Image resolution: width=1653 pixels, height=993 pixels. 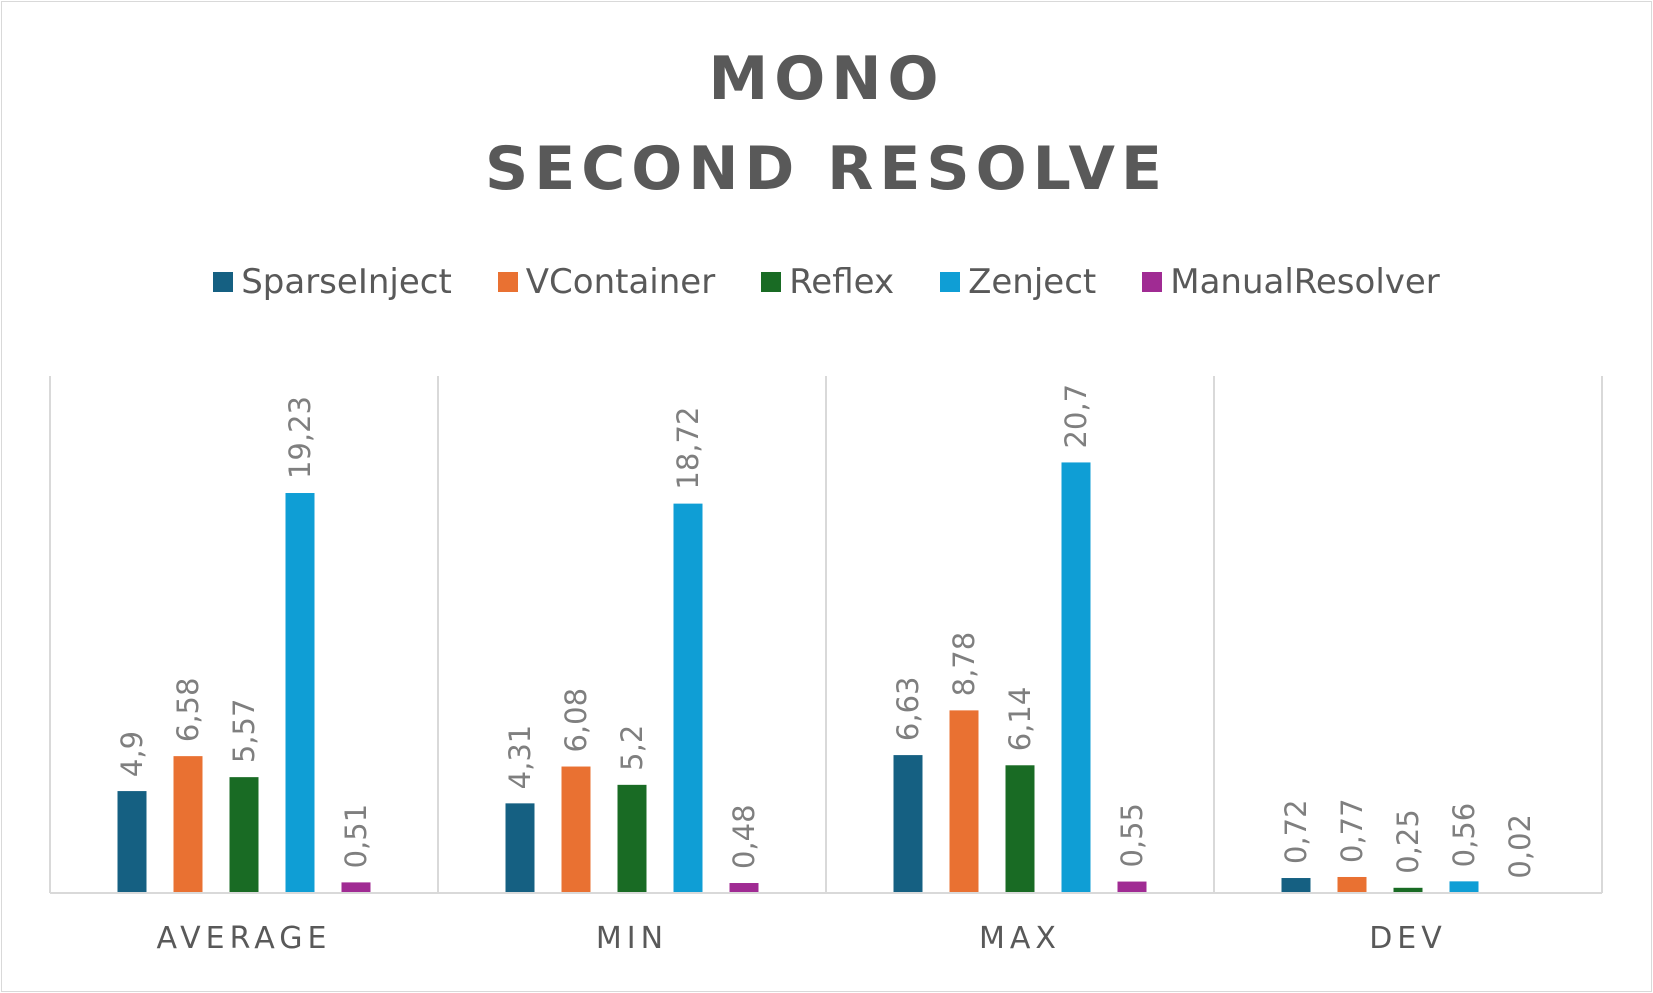 What do you see at coordinates (1032, 282) in the screenshot?
I see `legend-label: Zenject` at bounding box center [1032, 282].